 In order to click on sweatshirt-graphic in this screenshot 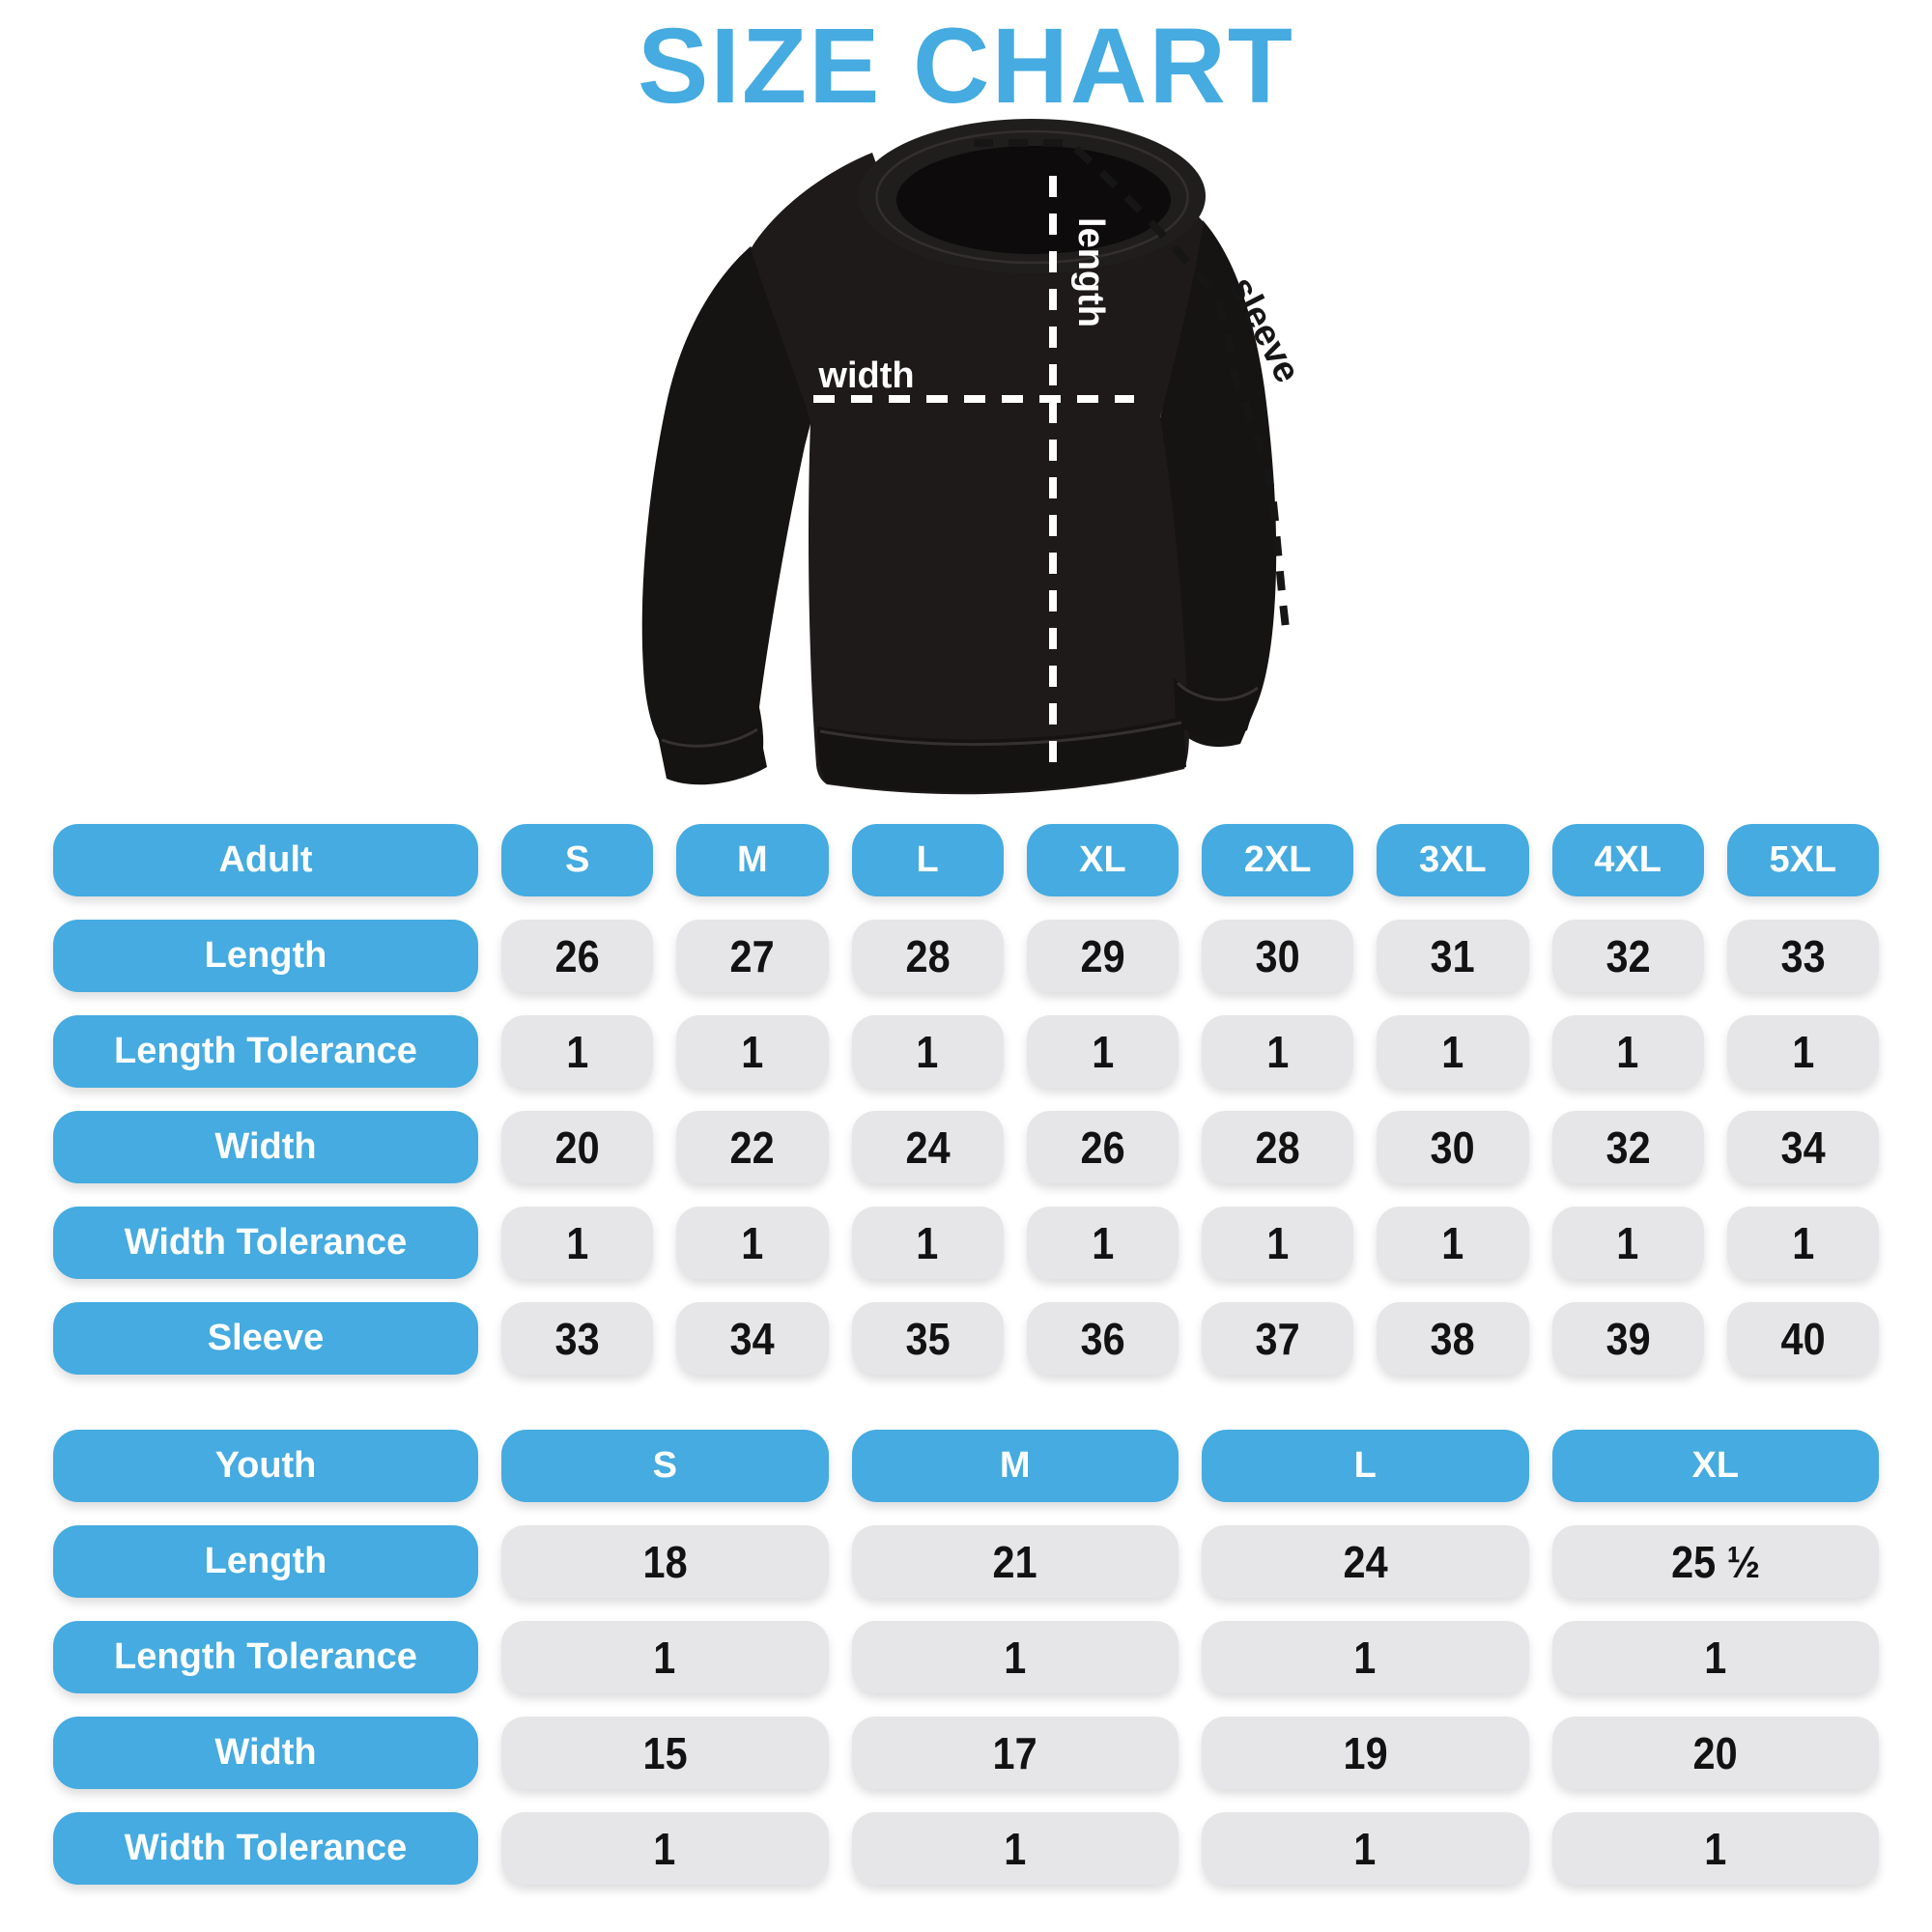, I will do `click(959, 457)`.